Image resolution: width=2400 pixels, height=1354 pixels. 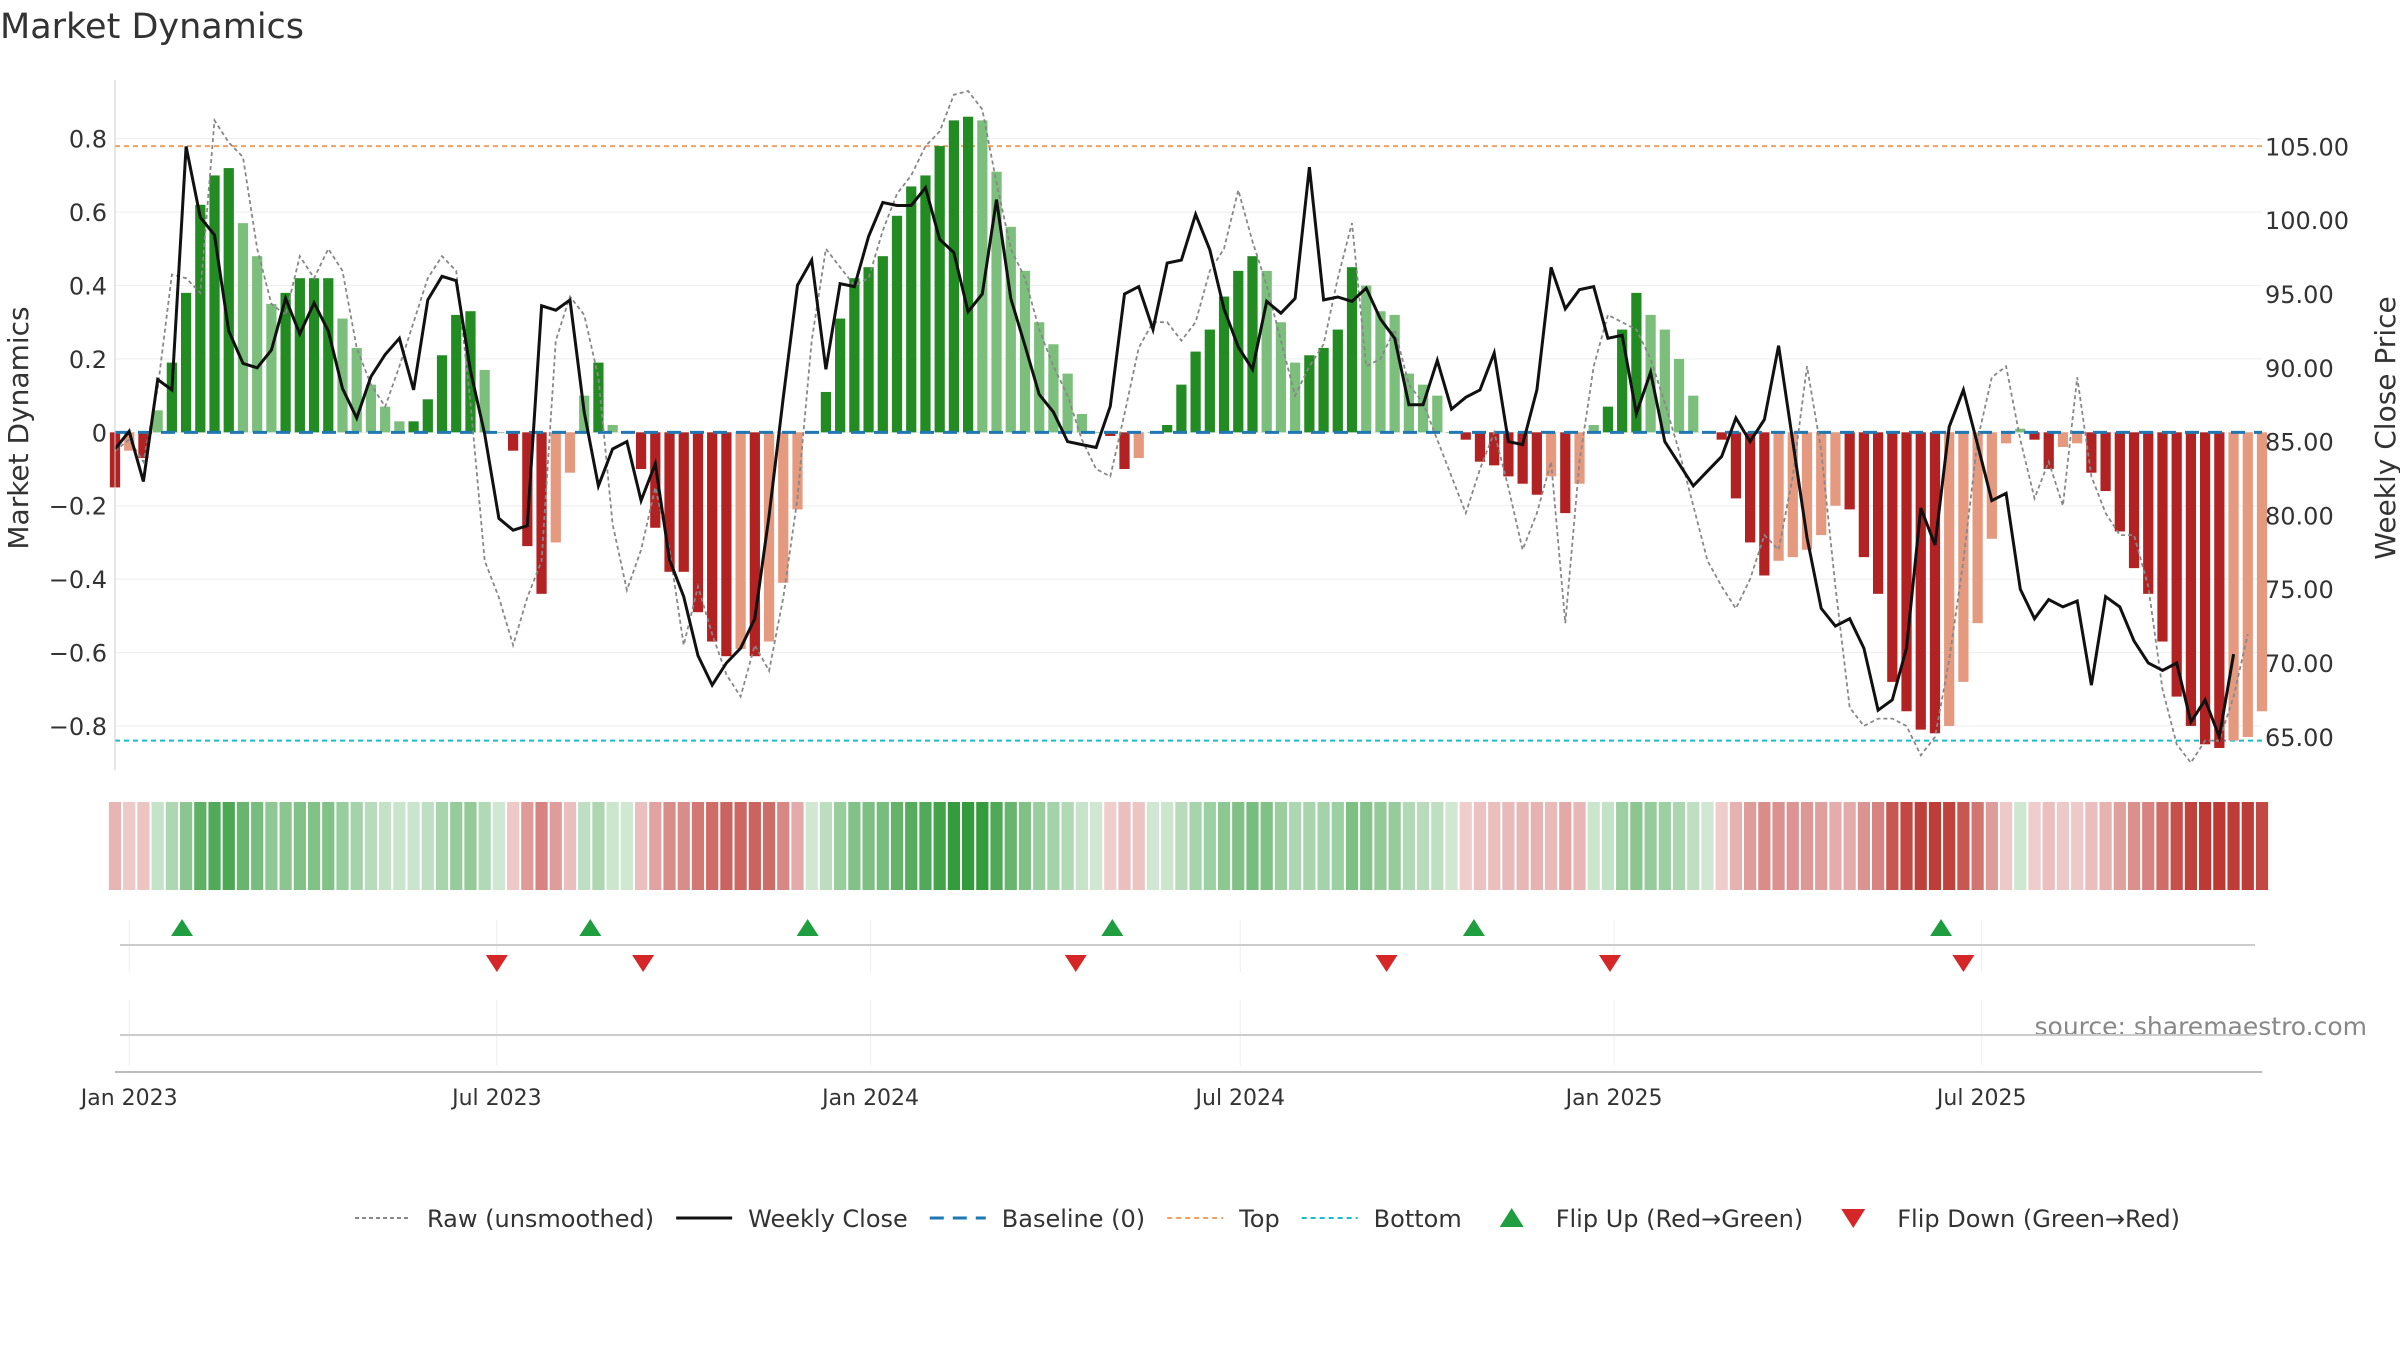 I want to click on flip-up-marker, so click(x=1473, y=927).